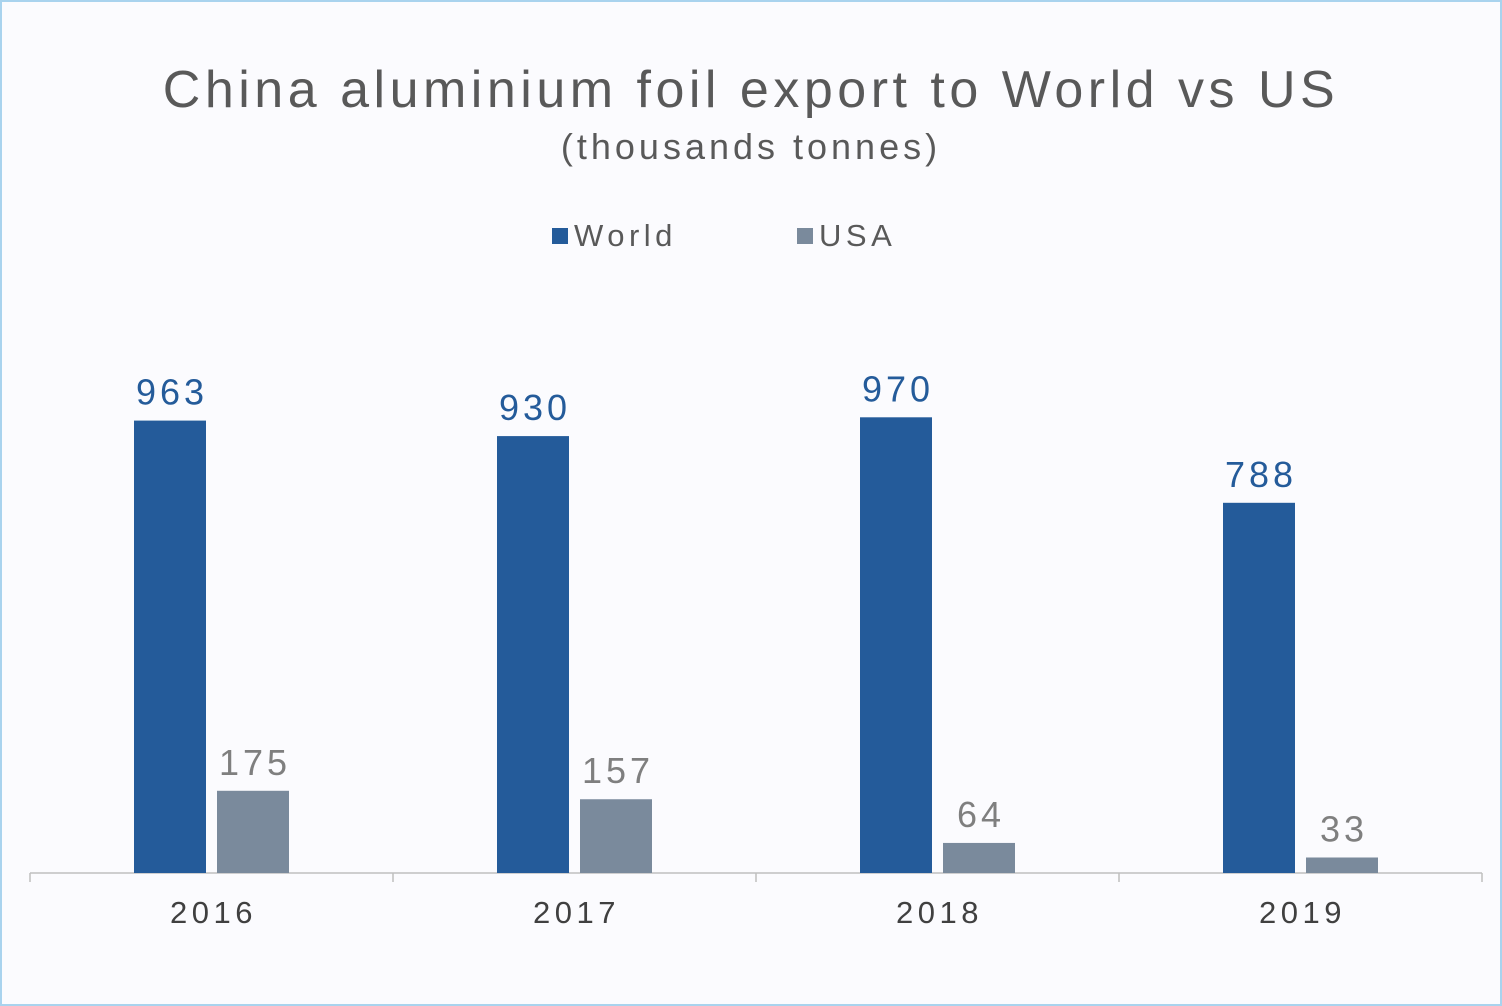 The width and height of the screenshot is (1502, 1006). Describe the element at coordinates (858, 235) in the screenshot. I see `legend-label-usa: USA` at that location.